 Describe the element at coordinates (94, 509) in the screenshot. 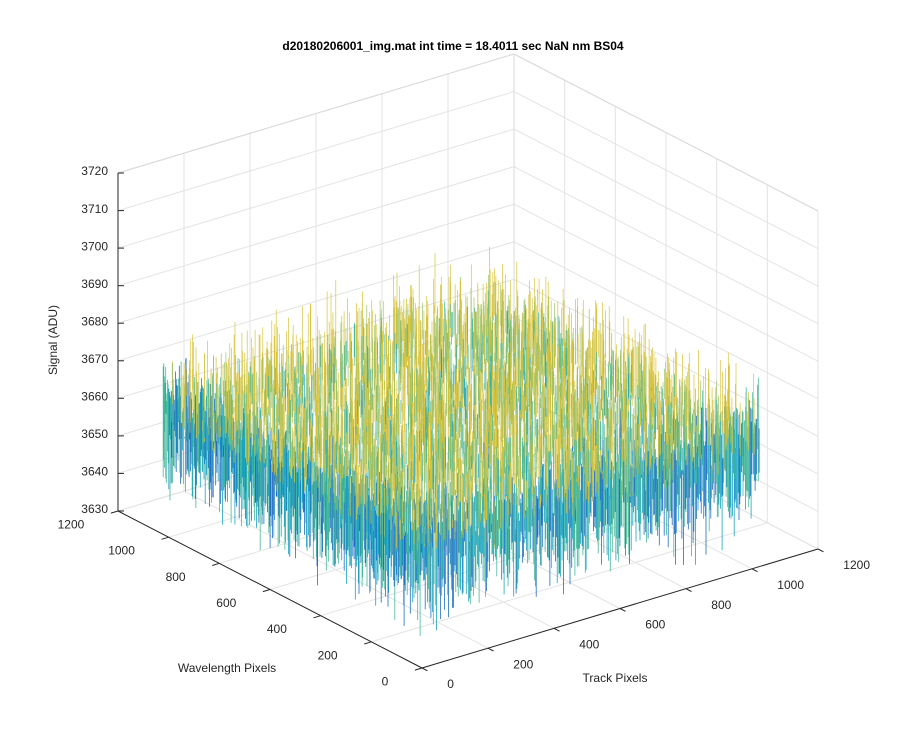

I see `z-tick-label: 3630` at that location.